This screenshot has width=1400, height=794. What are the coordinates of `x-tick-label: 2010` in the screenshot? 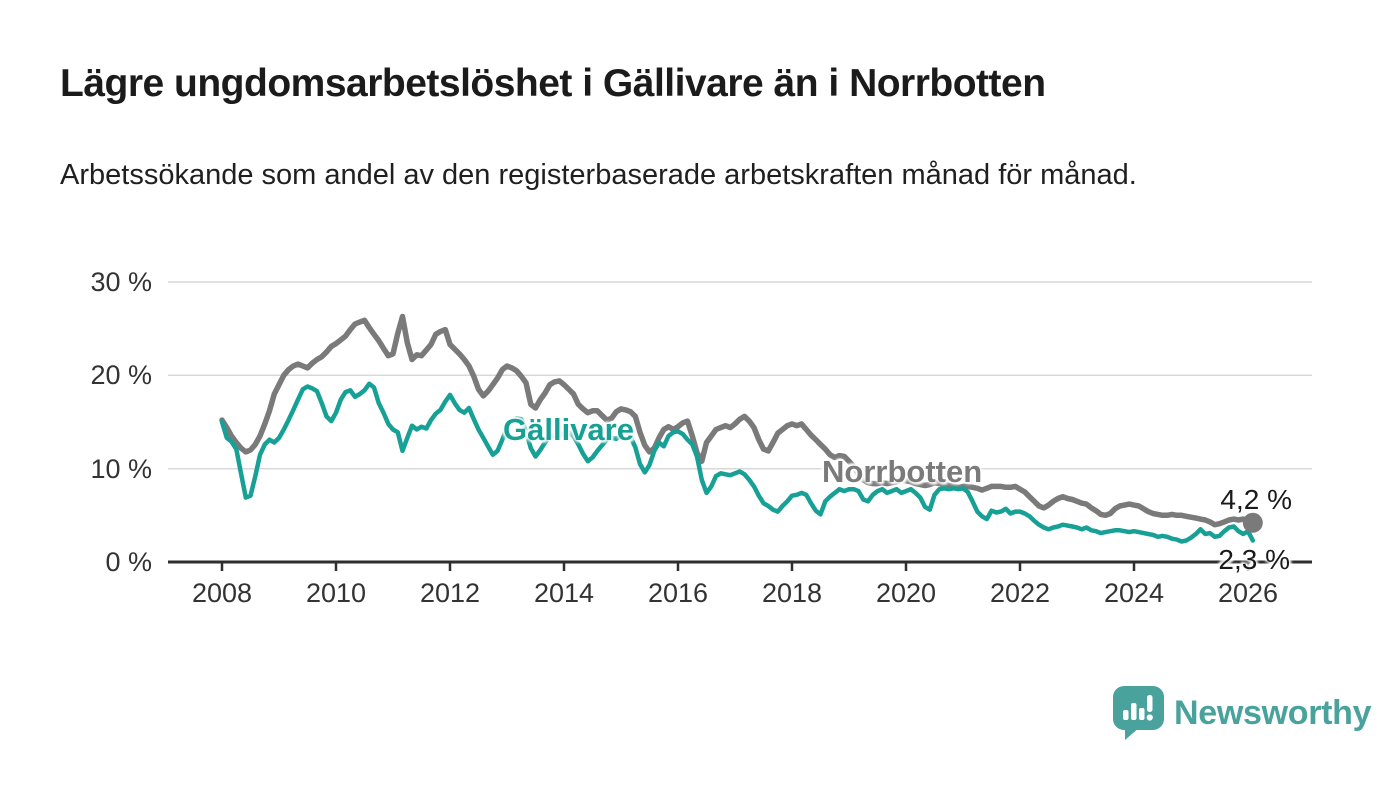 It's located at (336, 593).